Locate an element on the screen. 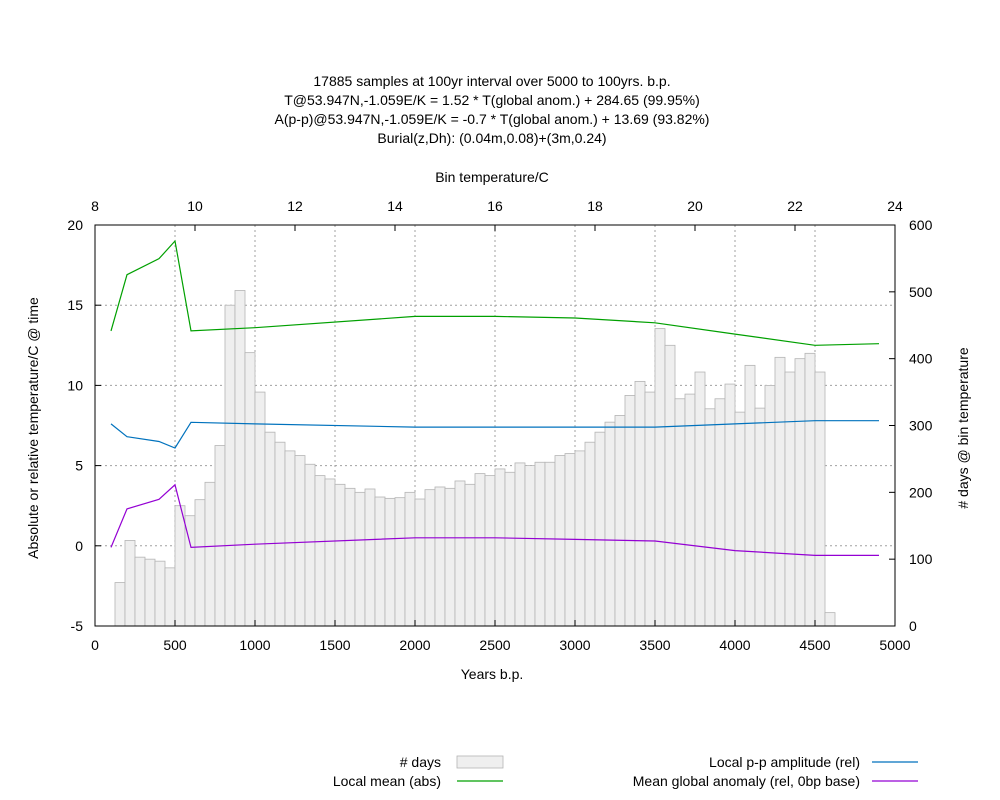 The image size is (1000, 800). tick-label: 2000 is located at coordinates (414, 645).